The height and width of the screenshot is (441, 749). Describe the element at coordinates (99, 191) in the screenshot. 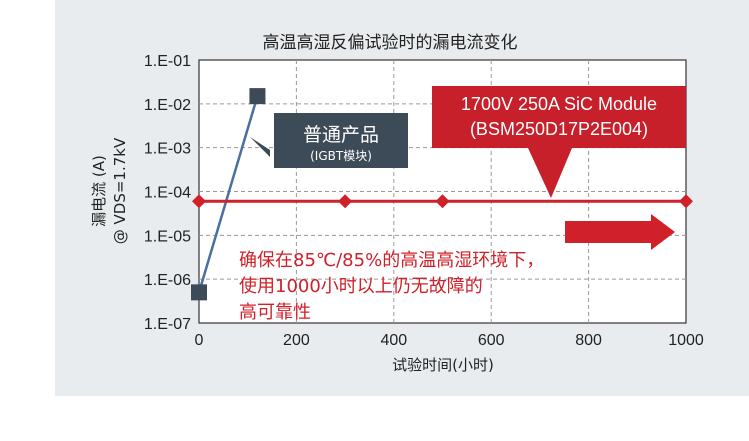

I see `y-axis-label-line1: 漏电流 (A)` at that location.